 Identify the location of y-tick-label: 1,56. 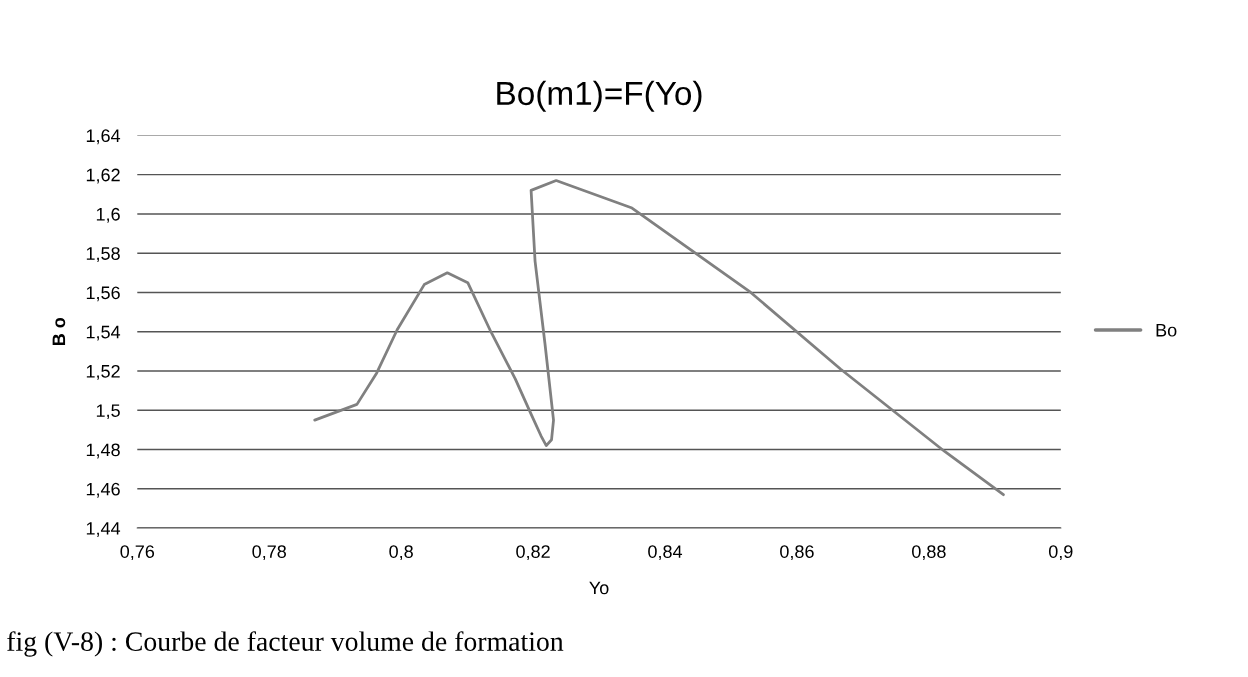
(103, 294).